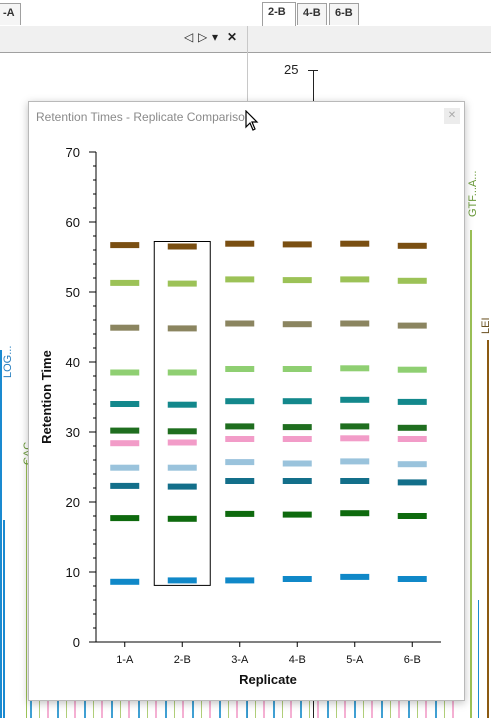  What do you see at coordinates (203, 37) in the screenshot?
I see `pane-next-button: ▷` at bounding box center [203, 37].